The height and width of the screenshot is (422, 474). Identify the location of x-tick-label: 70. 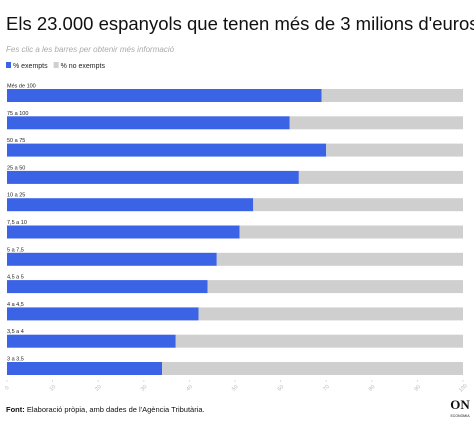
(326, 388).